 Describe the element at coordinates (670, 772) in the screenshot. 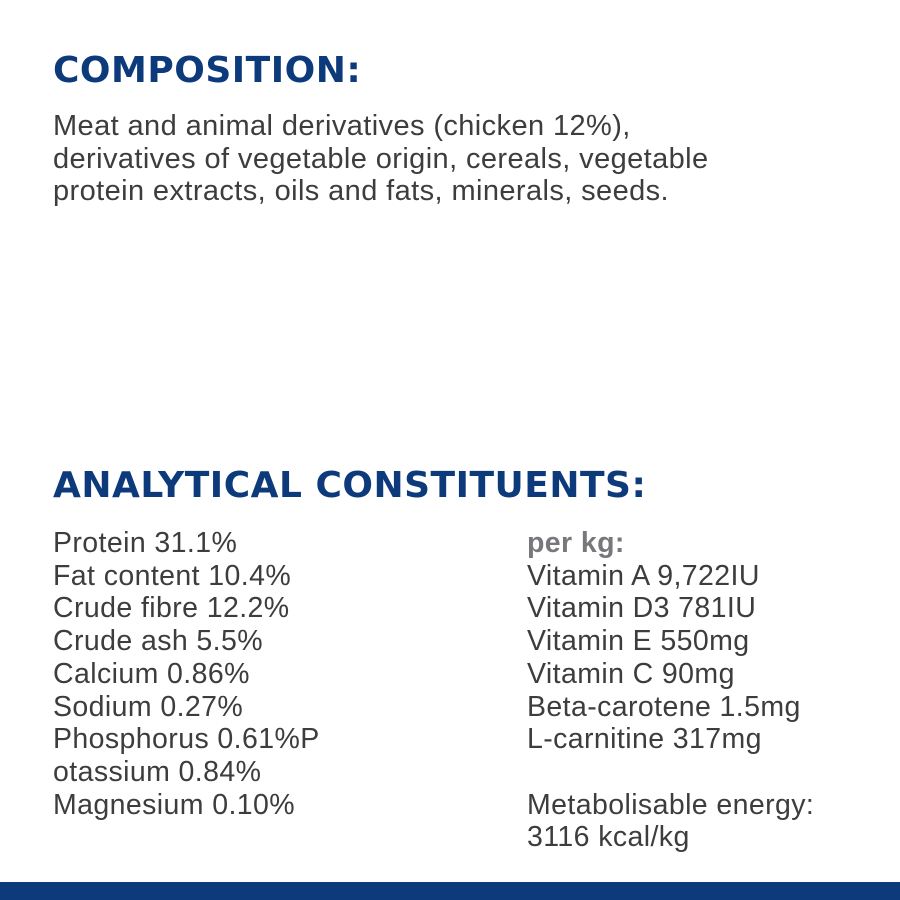

I see `spacer` at that location.